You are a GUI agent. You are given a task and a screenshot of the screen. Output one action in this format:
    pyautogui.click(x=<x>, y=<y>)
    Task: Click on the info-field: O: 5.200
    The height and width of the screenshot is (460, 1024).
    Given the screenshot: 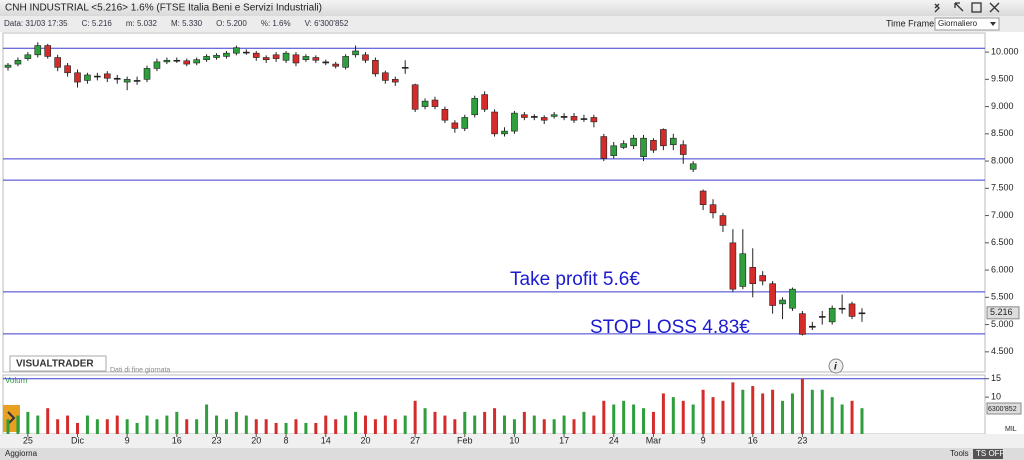 What is the action you would take?
    pyautogui.click(x=231, y=23)
    